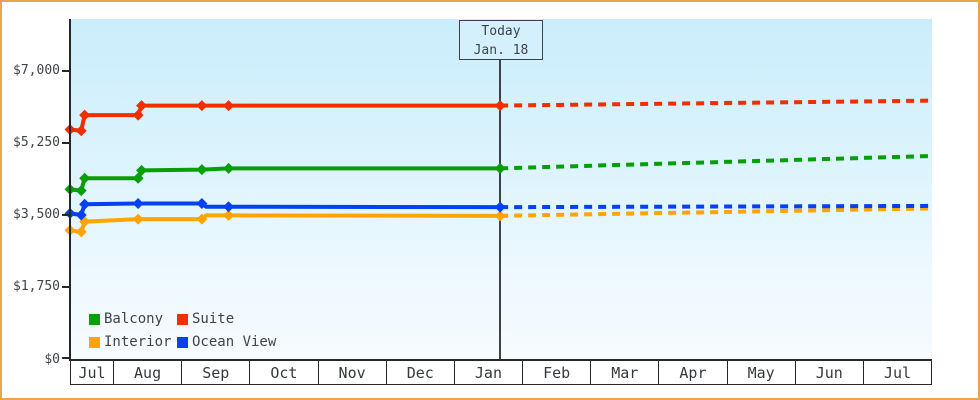 The height and width of the screenshot is (400, 980). What do you see at coordinates (92, 372) in the screenshot?
I see `month-cell-jul: Jul` at bounding box center [92, 372].